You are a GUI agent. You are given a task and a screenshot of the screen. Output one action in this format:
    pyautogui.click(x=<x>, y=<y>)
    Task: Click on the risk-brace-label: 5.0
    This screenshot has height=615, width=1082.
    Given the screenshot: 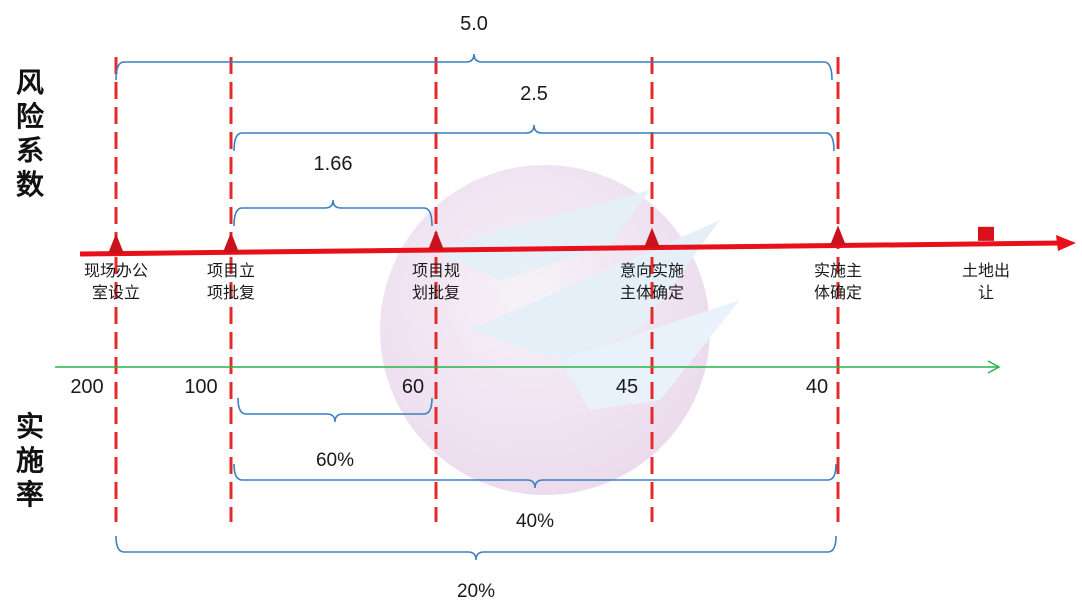 What is the action you would take?
    pyautogui.click(x=474, y=24)
    